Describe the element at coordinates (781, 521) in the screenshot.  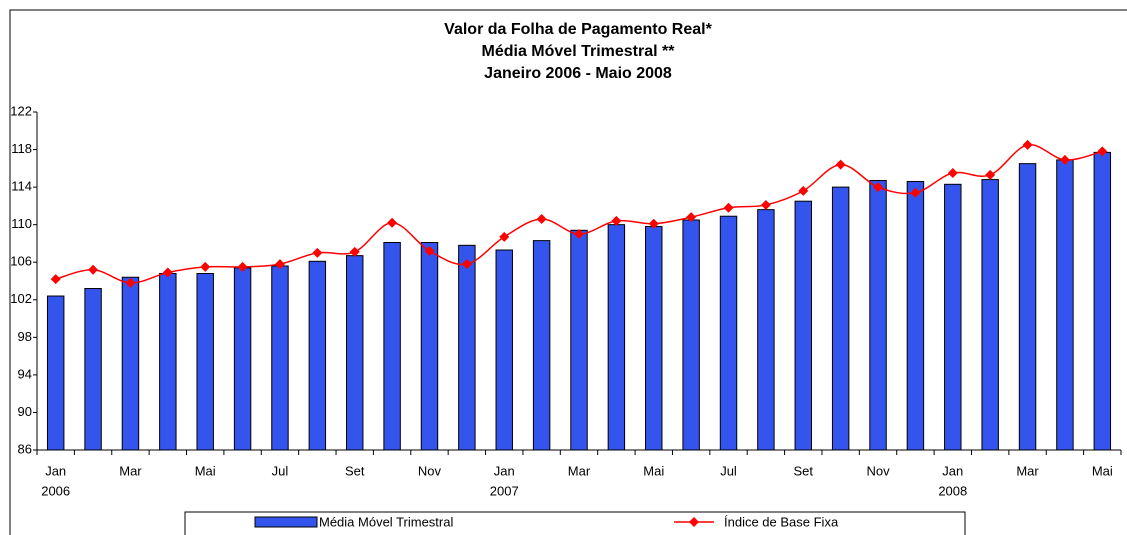
I see `legend-label: Índice de Base Fixa` at that location.